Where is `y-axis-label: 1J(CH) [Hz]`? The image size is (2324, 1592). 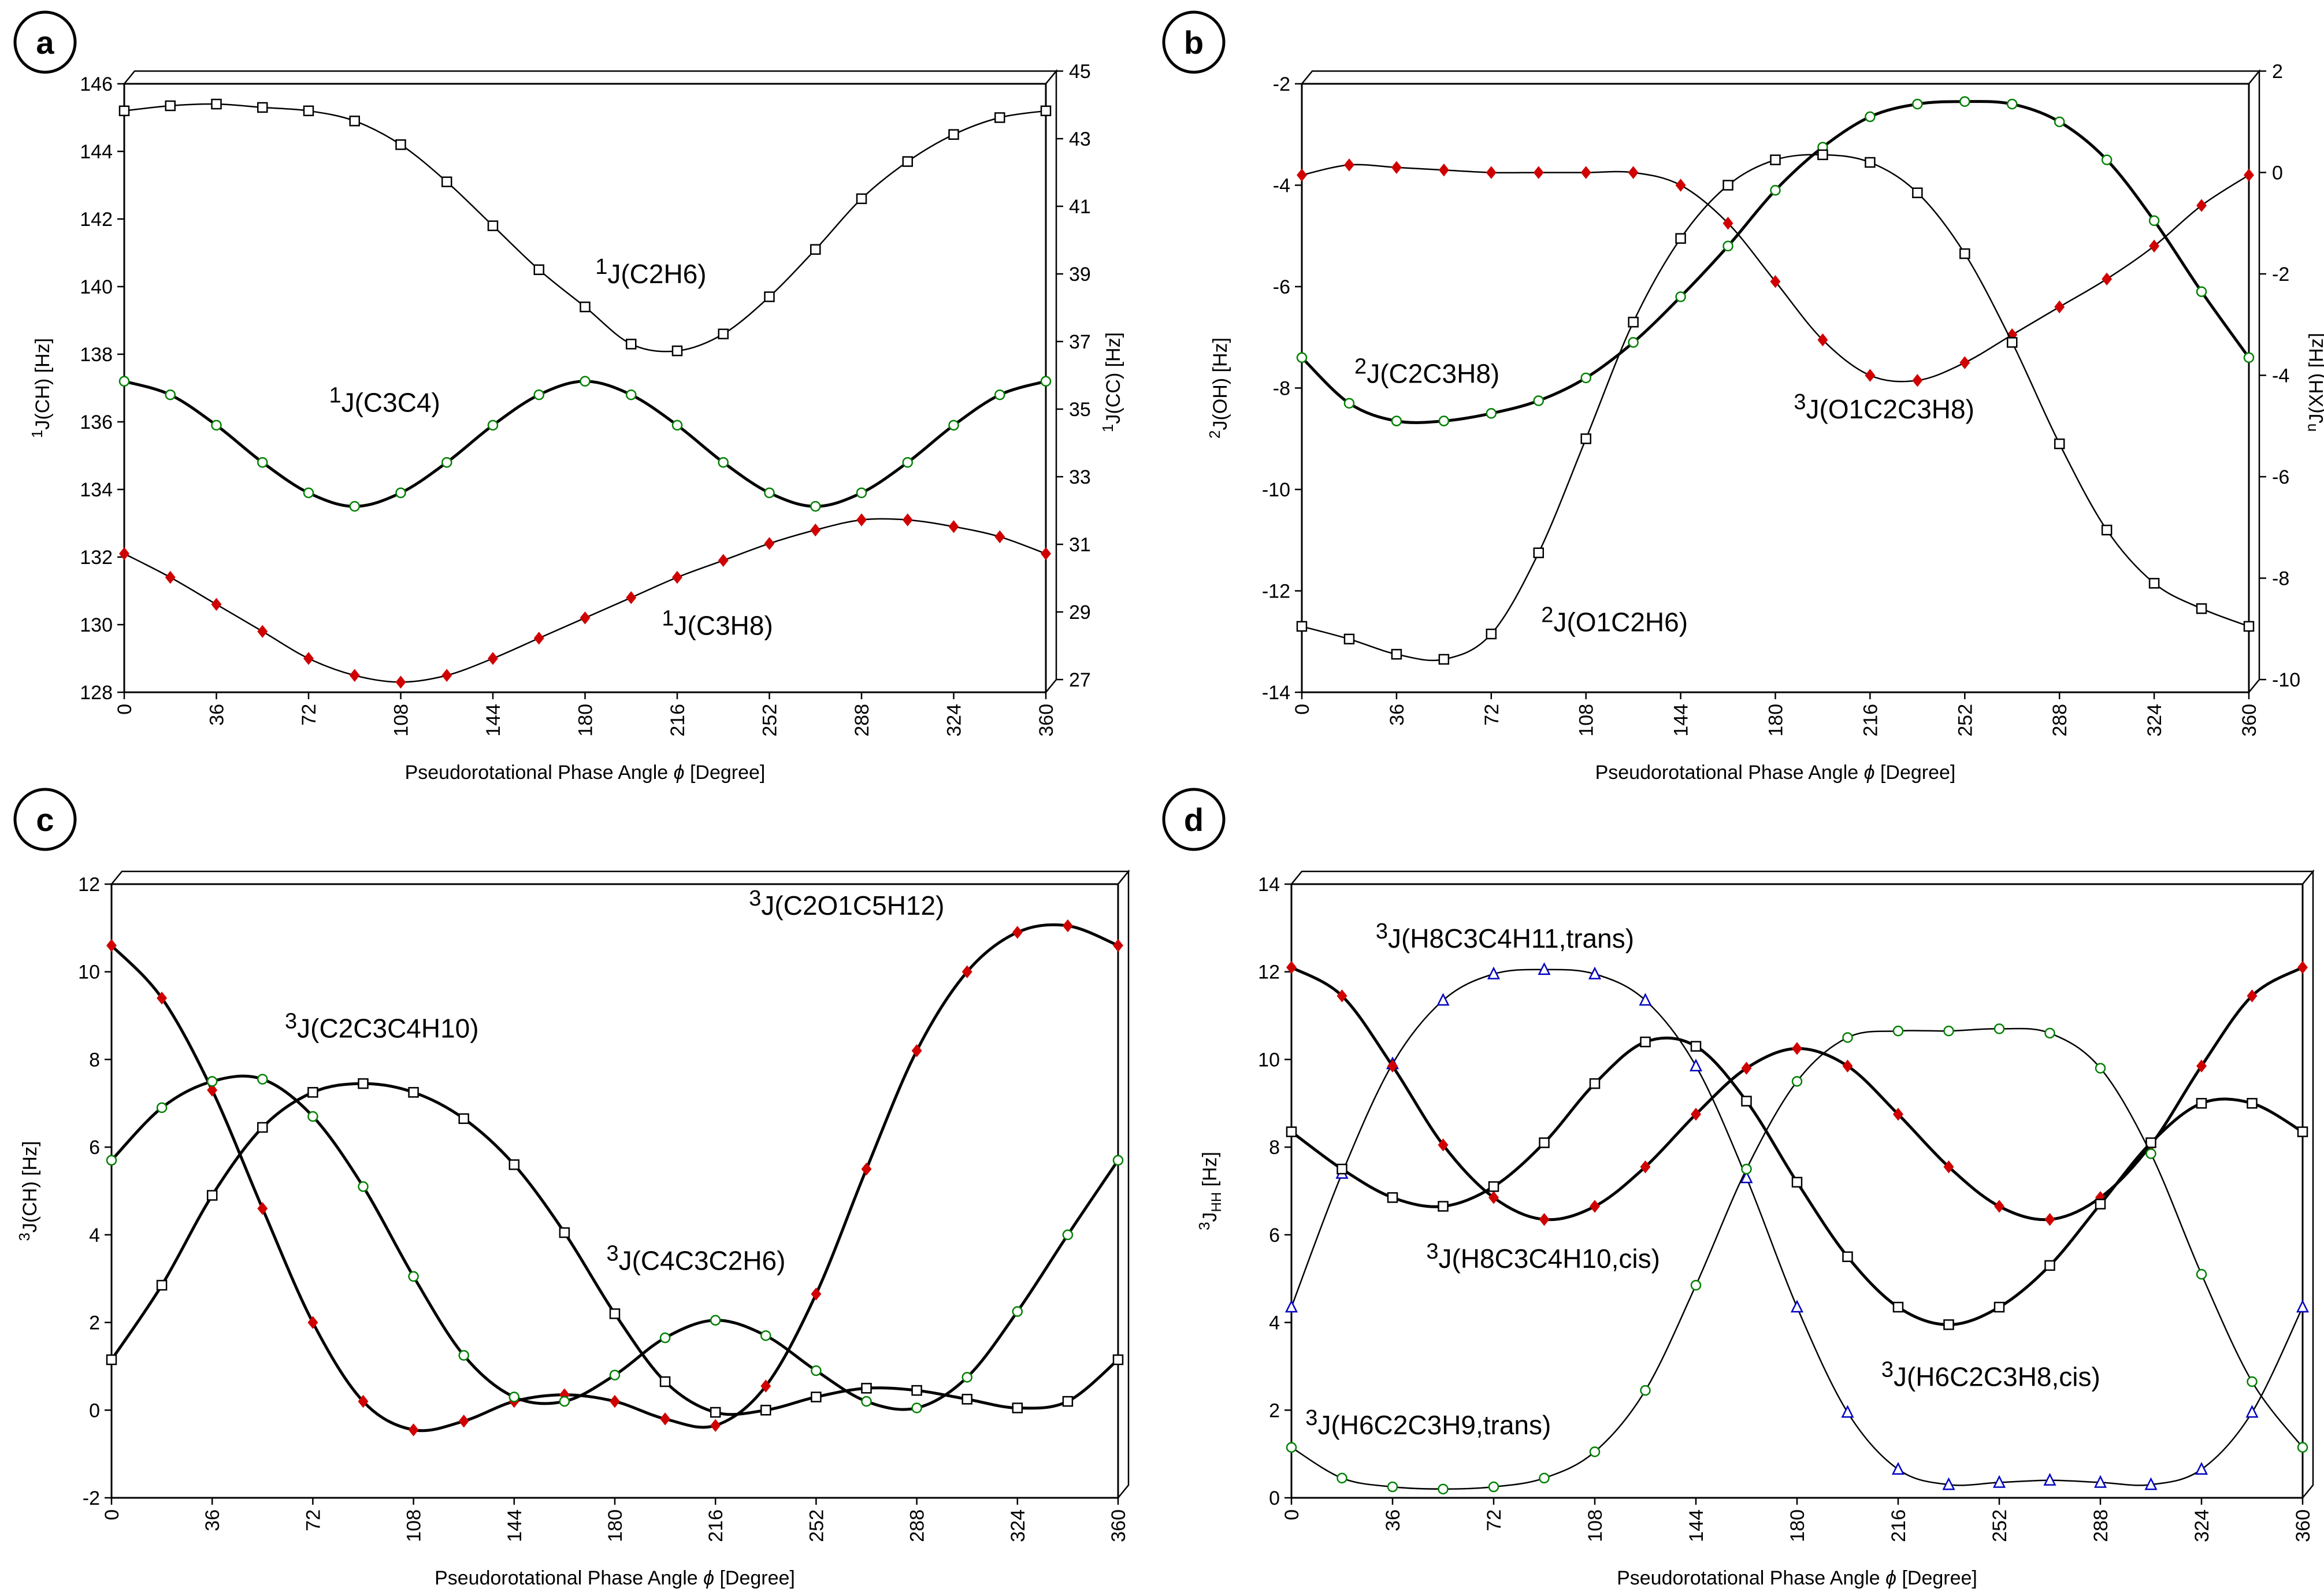
y-axis-label: 1J(CH) [Hz] is located at coordinates (41, 388).